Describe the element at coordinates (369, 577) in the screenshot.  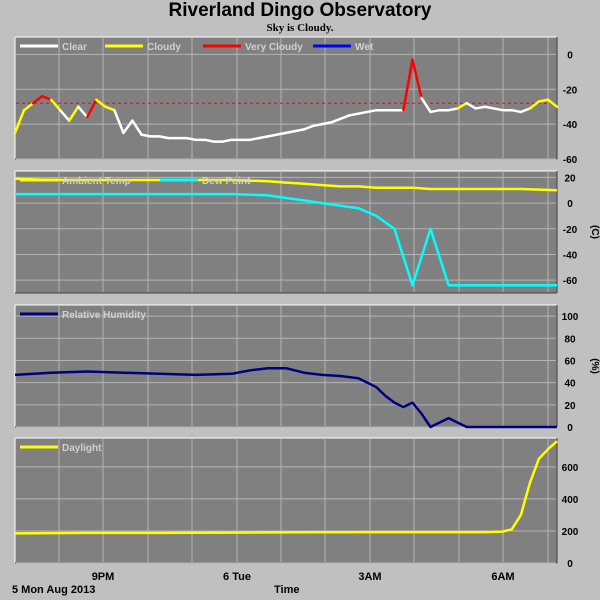
I see `x-tick-label: 3AM` at that location.